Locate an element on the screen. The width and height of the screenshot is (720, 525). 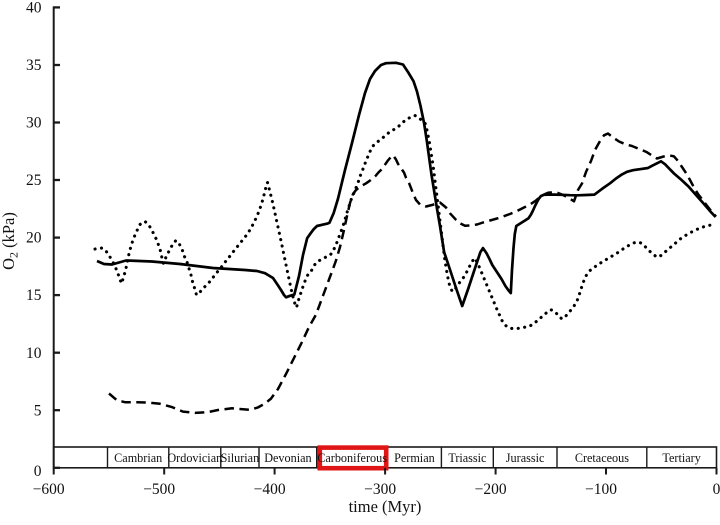
svg-text: Triassic is located at coordinates (467, 458).